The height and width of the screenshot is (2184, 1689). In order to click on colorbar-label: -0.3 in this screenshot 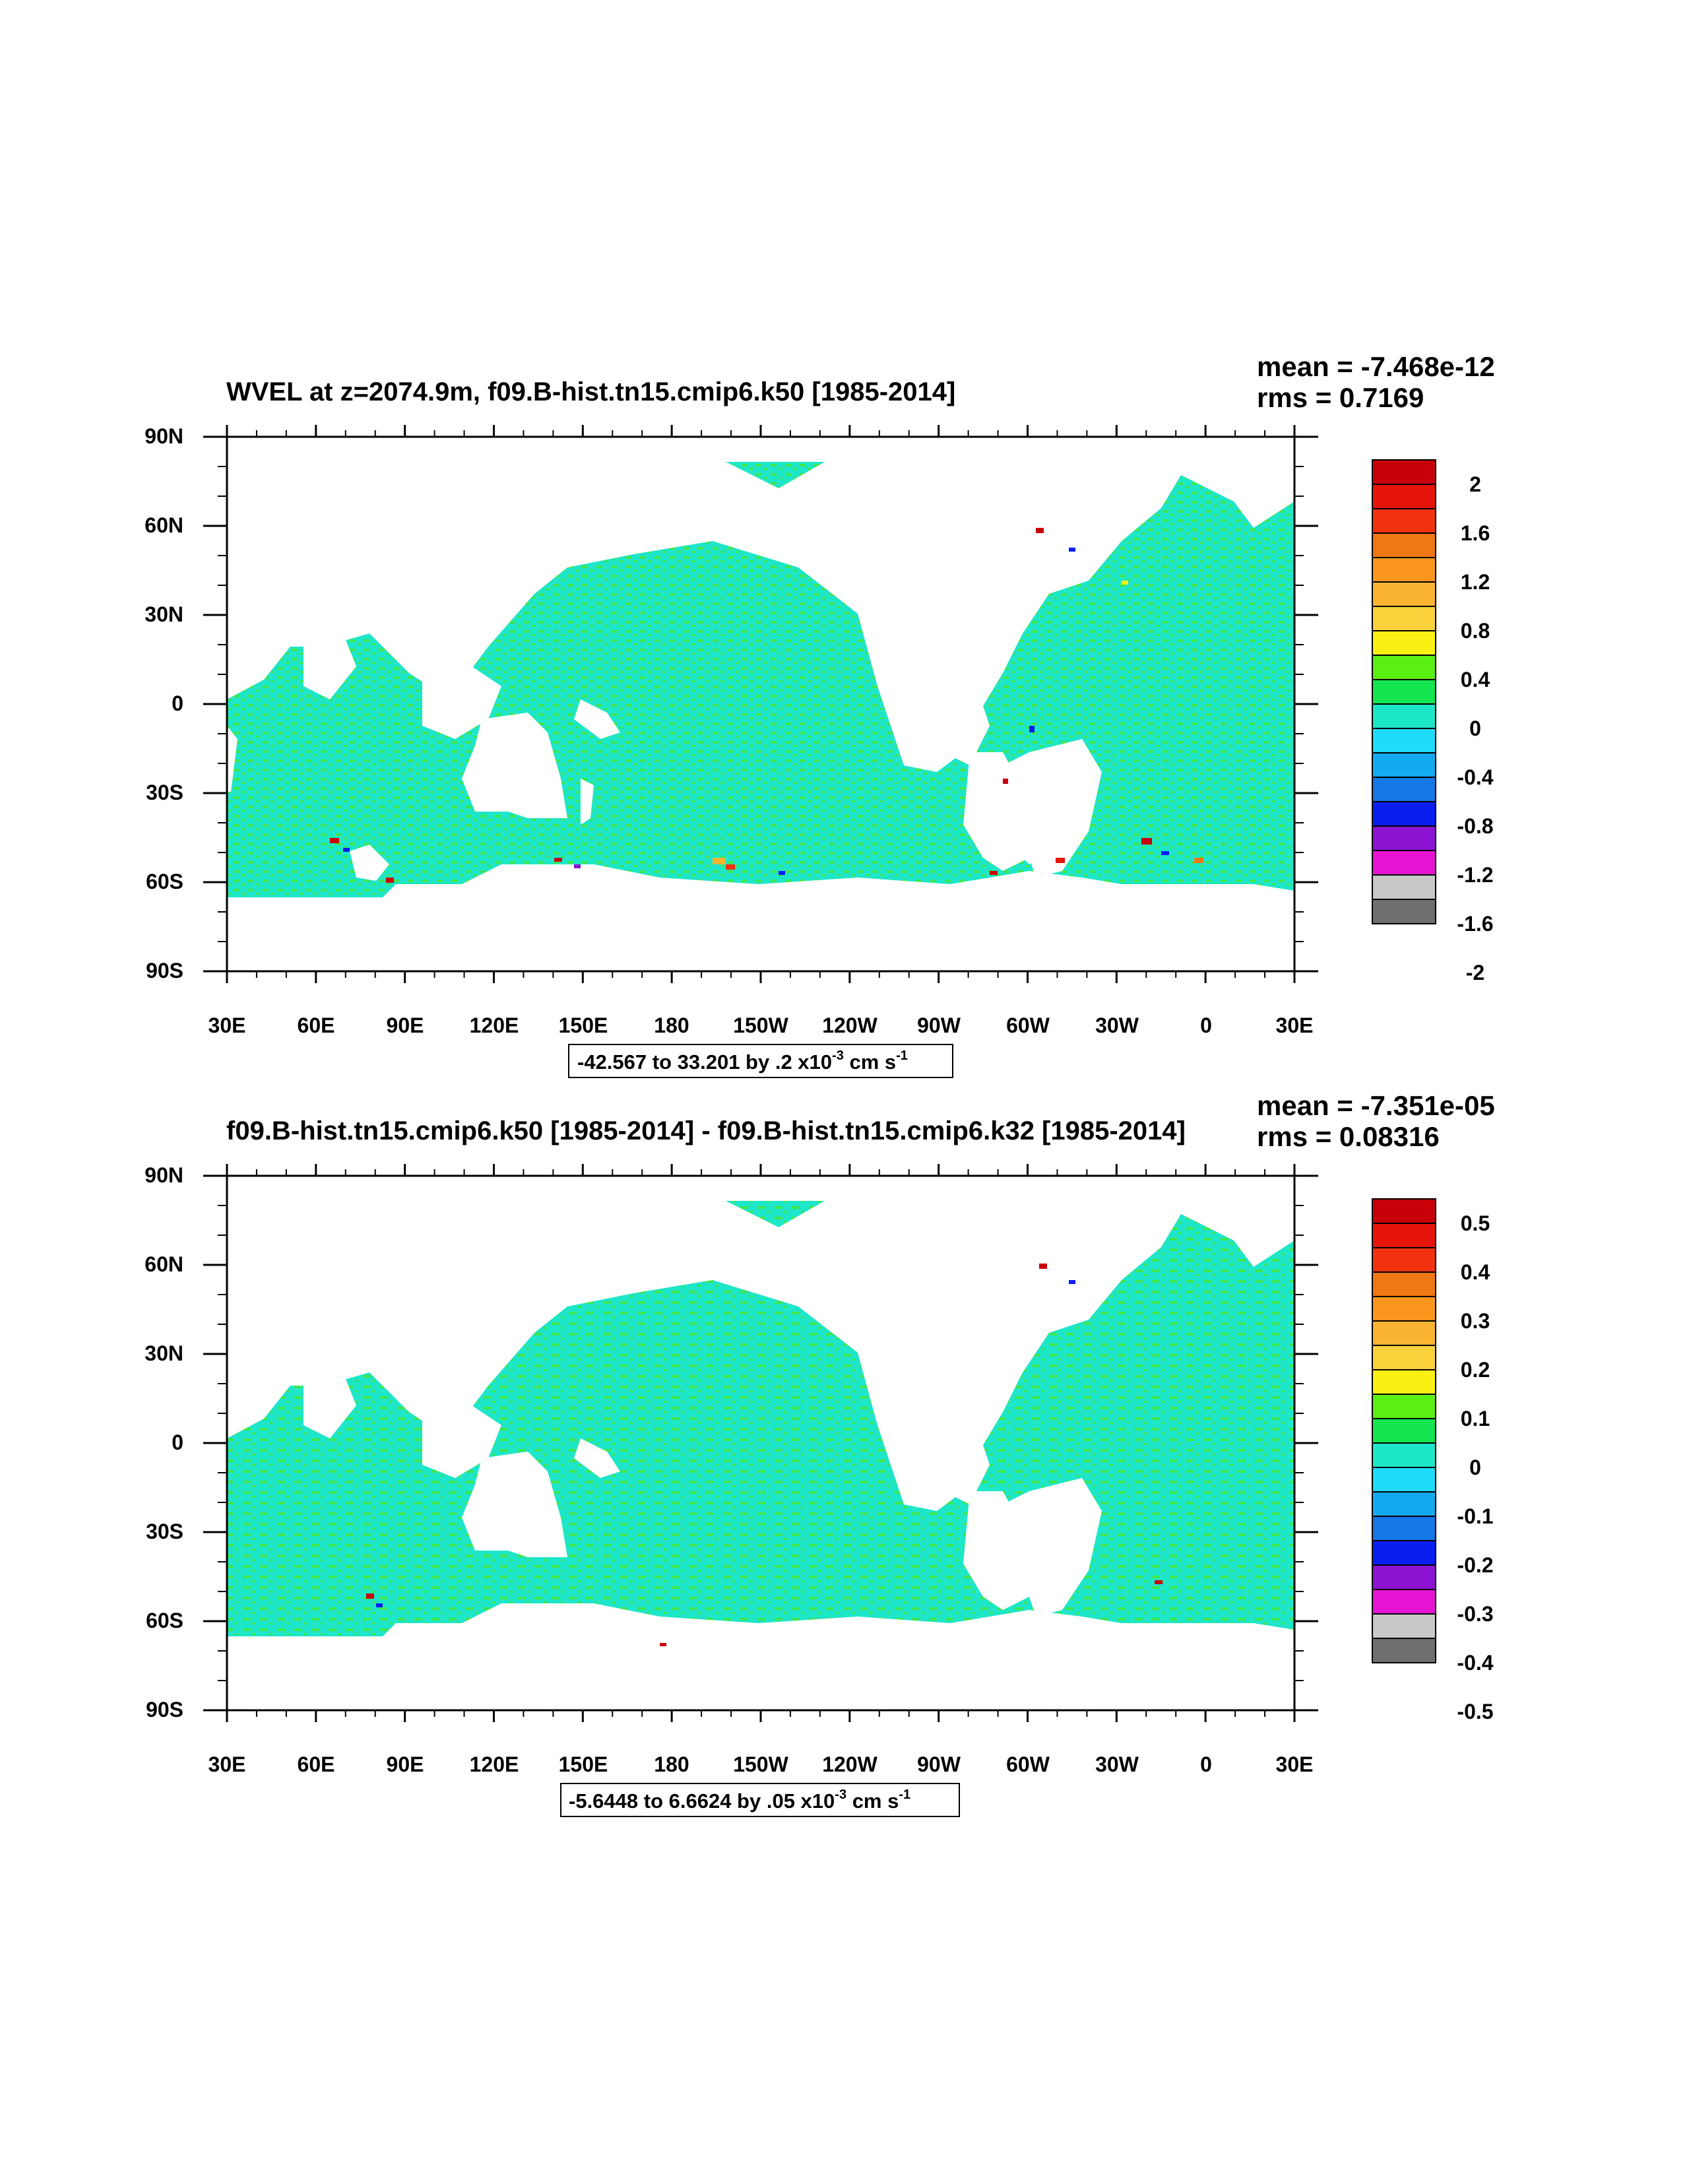, I will do `click(1475, 1614)`.